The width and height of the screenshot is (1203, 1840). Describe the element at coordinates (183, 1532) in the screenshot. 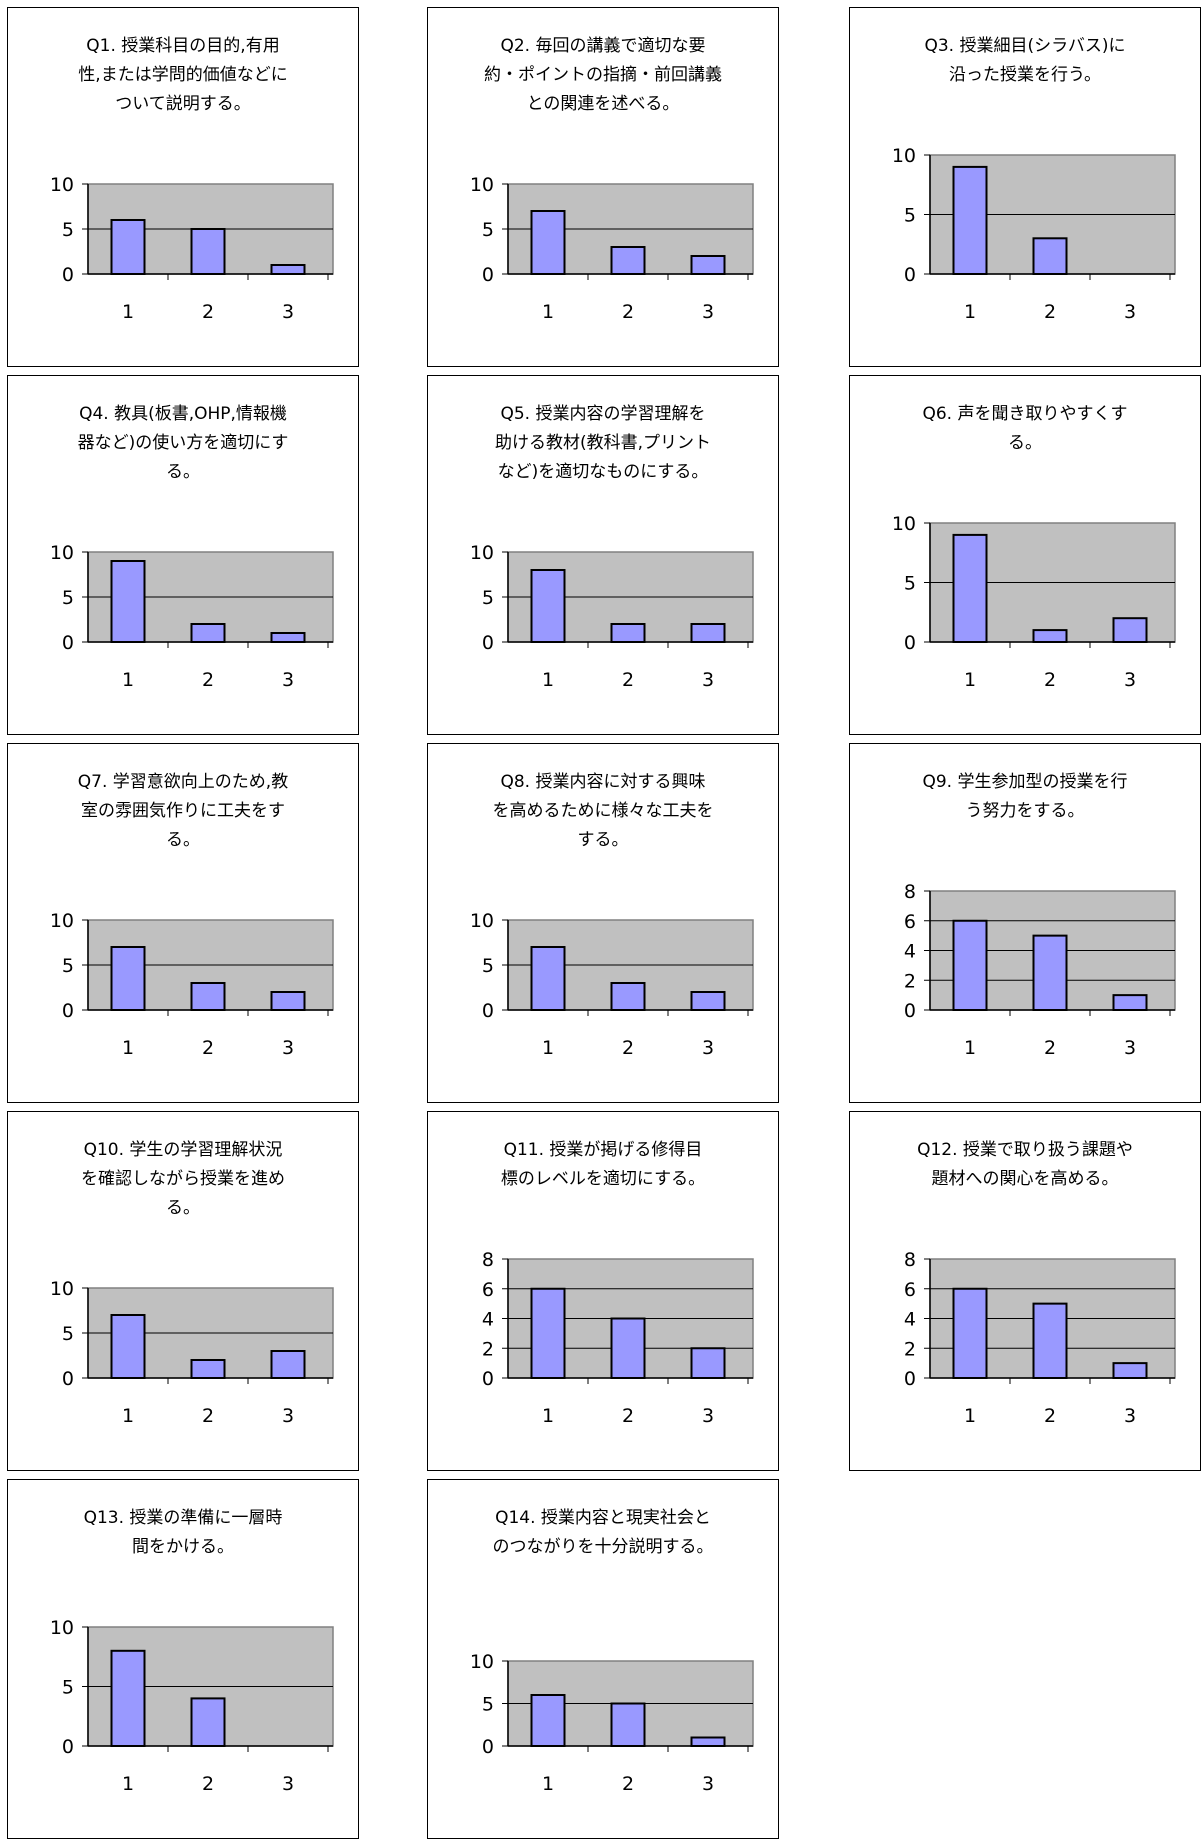

I see `chart-title: Q13. 授業の準備に一層時 間をかける。` at that location.